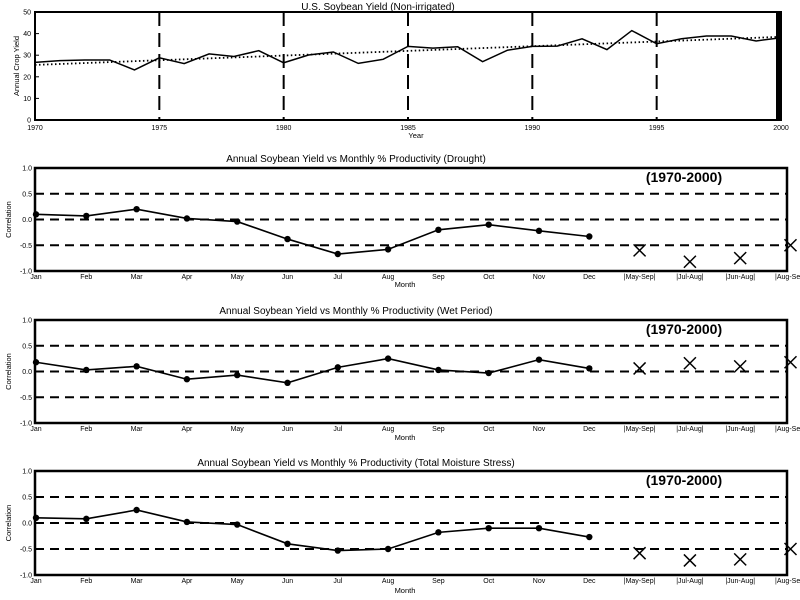 Image resolution: width=800 pixels, height=600 pixels. I want to click on chart-1-y-tick-label: 20, so click(27, 77).